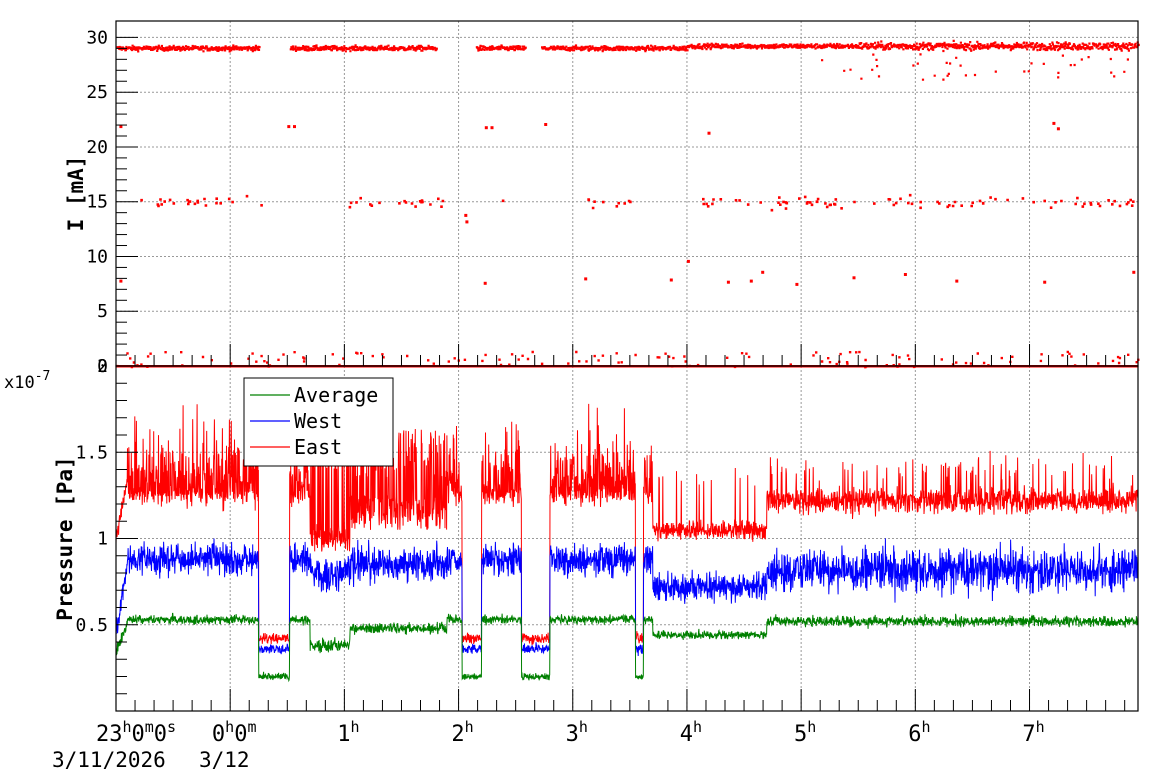  I want to click on y-tick-label-top: 25, so click(97, 92).